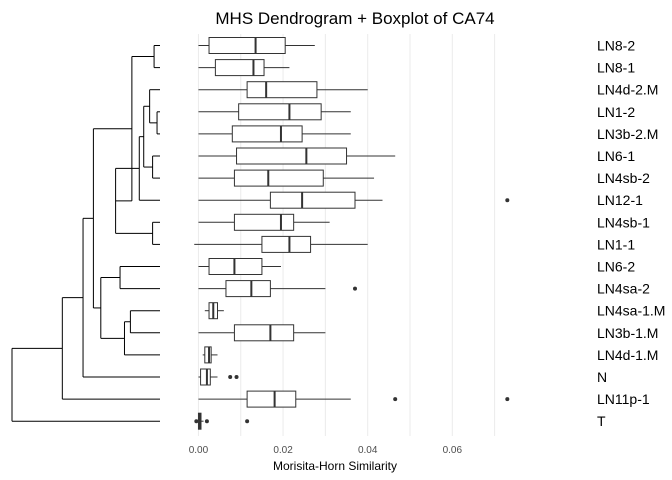 The width and height of the screenshot is (672, 480). What do you see at coordinates (616, 156) in the screenshot?
I see `row-label: LN6-1` at bounding box center [616, 156].